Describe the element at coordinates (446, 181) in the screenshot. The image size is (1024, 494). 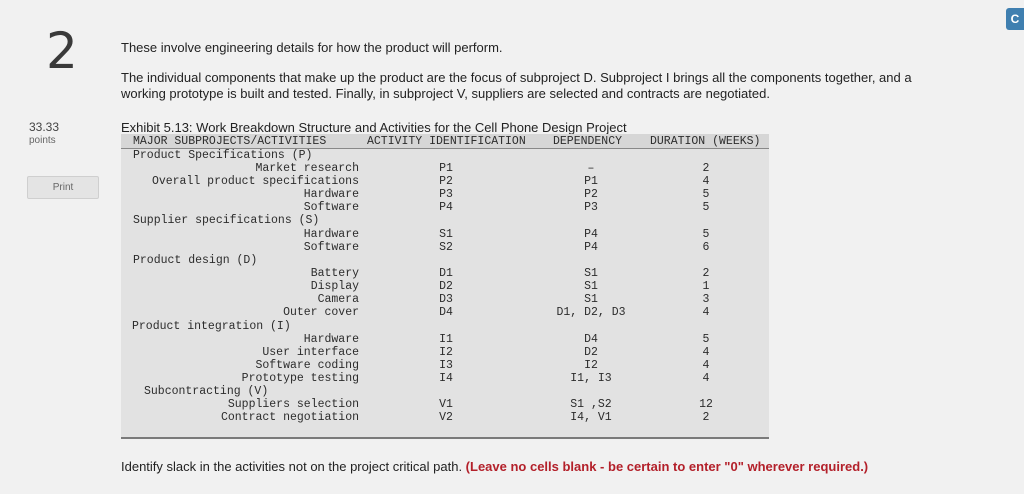
I see `activity-id: P2` at that location.